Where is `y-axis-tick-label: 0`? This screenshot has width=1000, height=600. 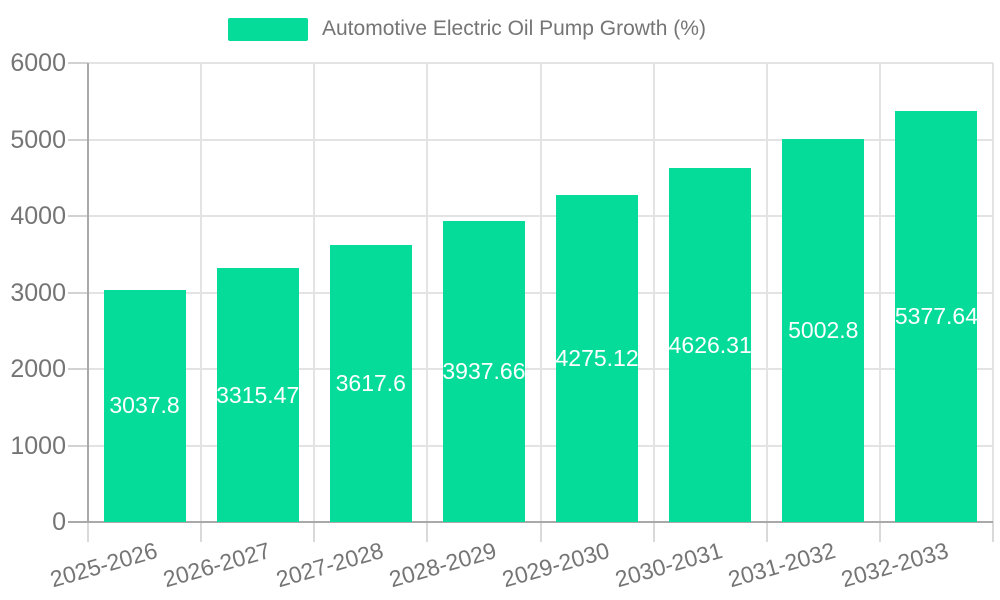 y-axis-tick-label: 0 is located at coordinates (59, 522).